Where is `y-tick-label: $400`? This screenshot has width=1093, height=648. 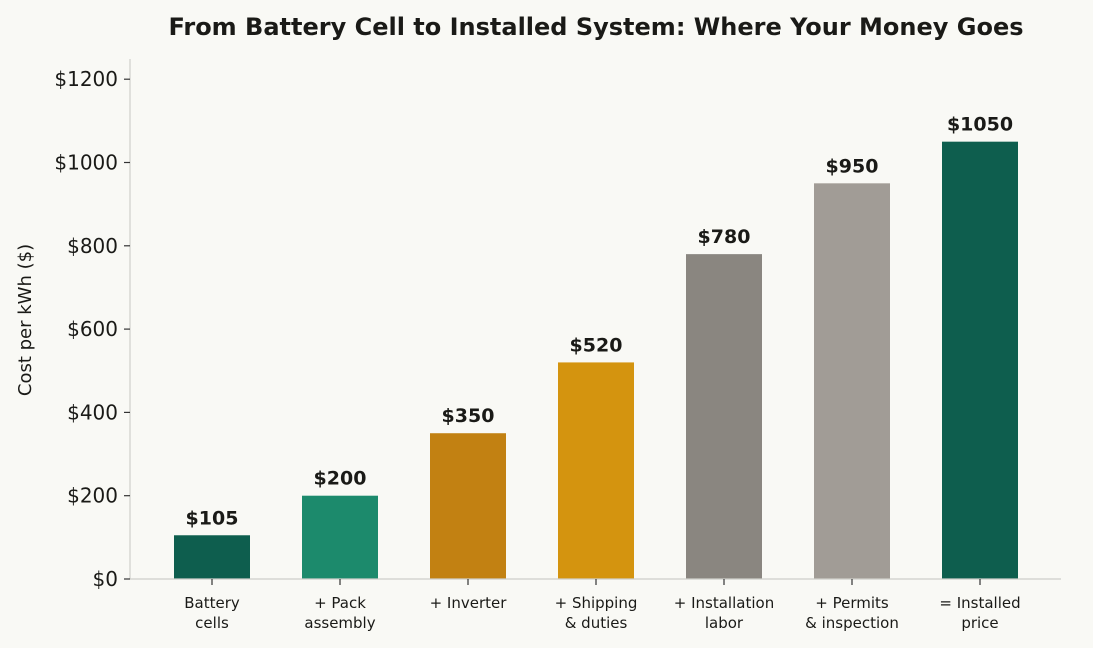 y-tick-label: $400 is located at coordinates (92, 412).